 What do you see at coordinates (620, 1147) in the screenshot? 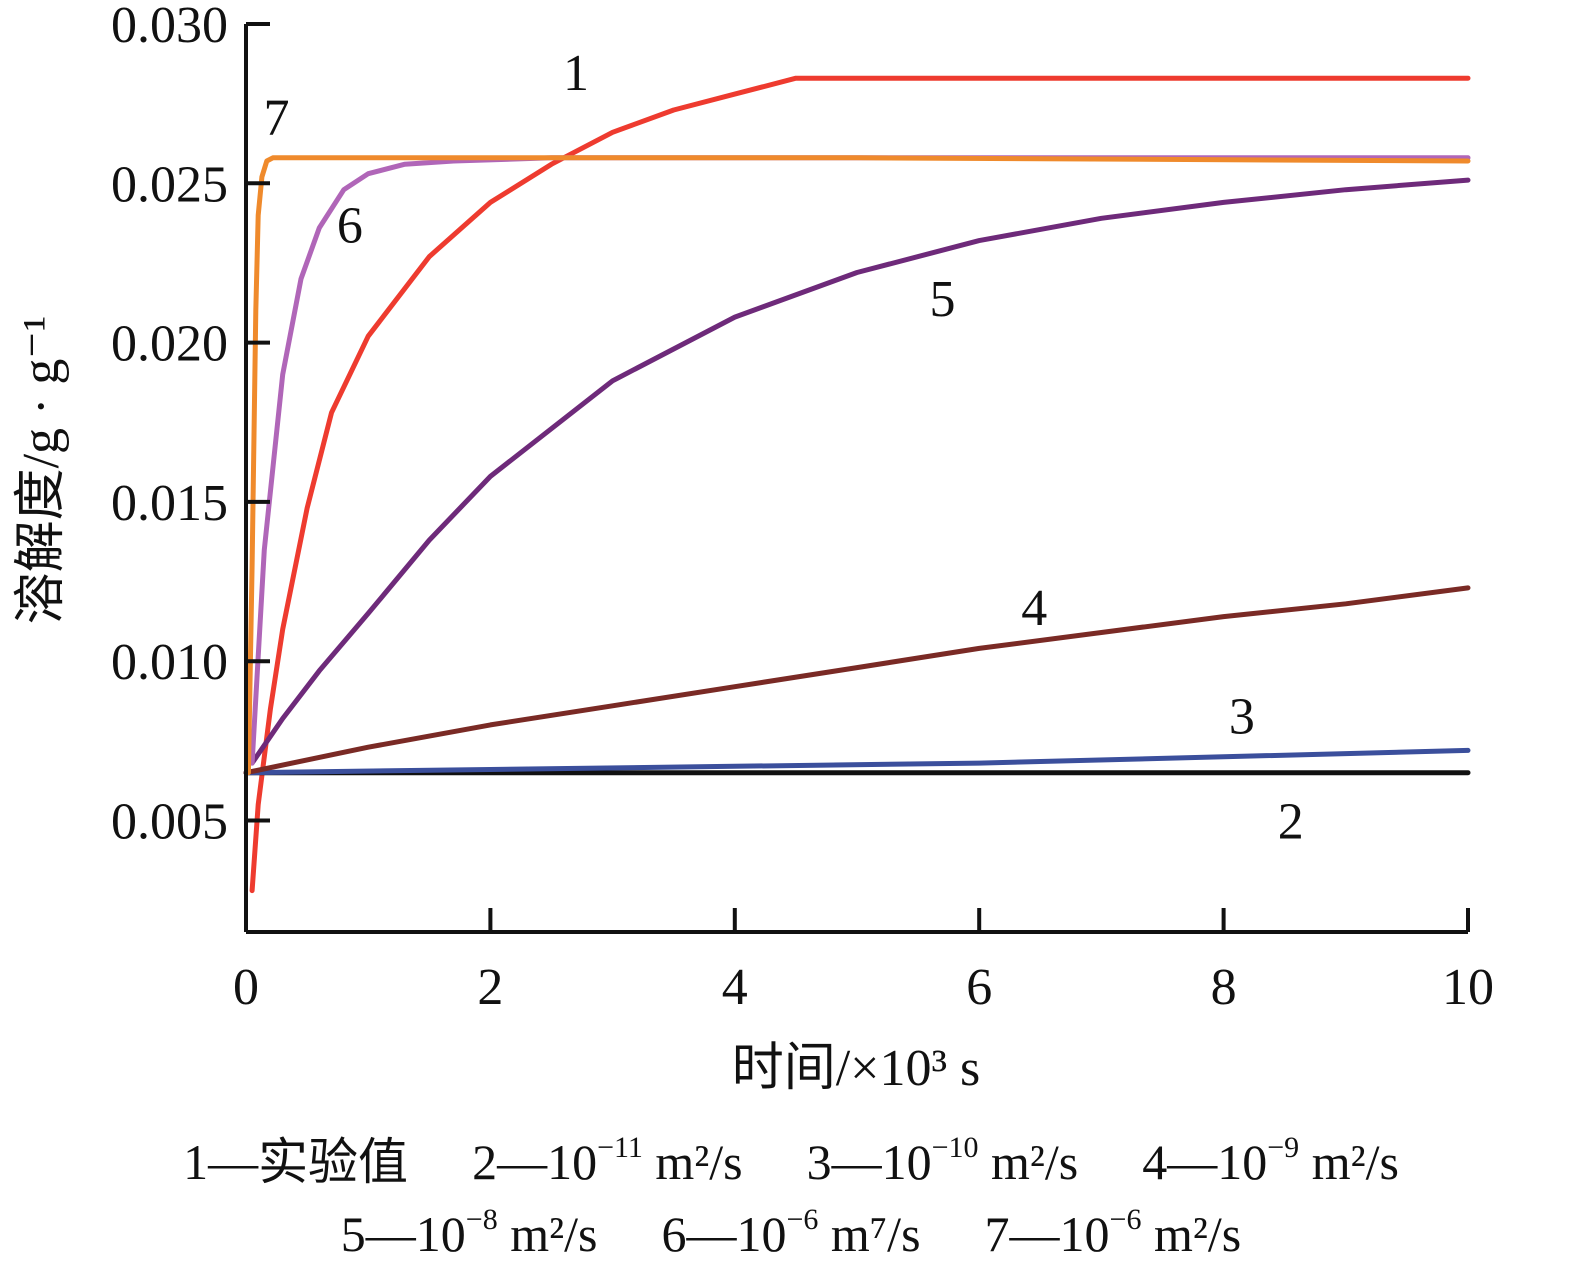
I see `legend-exp: −11` at bounding box center [620, 1147].